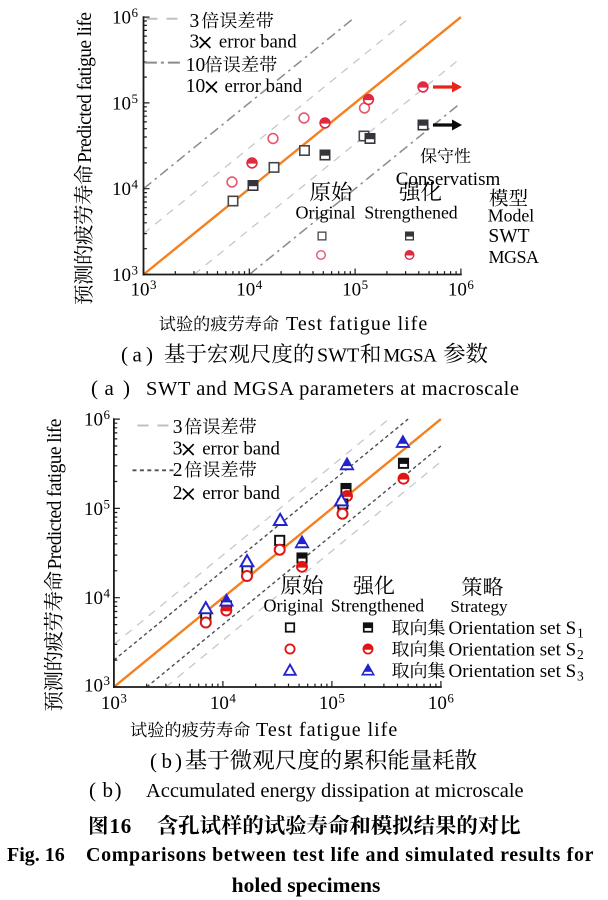  What do you see at coordinates (448, 179) in the screenshot?
I see `svg-text: Conservatism` at bounding box center [448, 179].